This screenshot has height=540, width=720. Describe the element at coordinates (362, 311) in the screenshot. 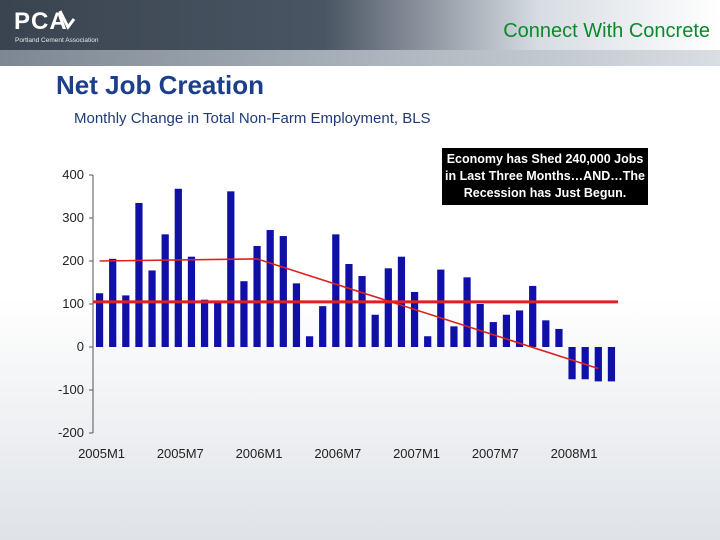

I see `bar-2006M9` at that location.